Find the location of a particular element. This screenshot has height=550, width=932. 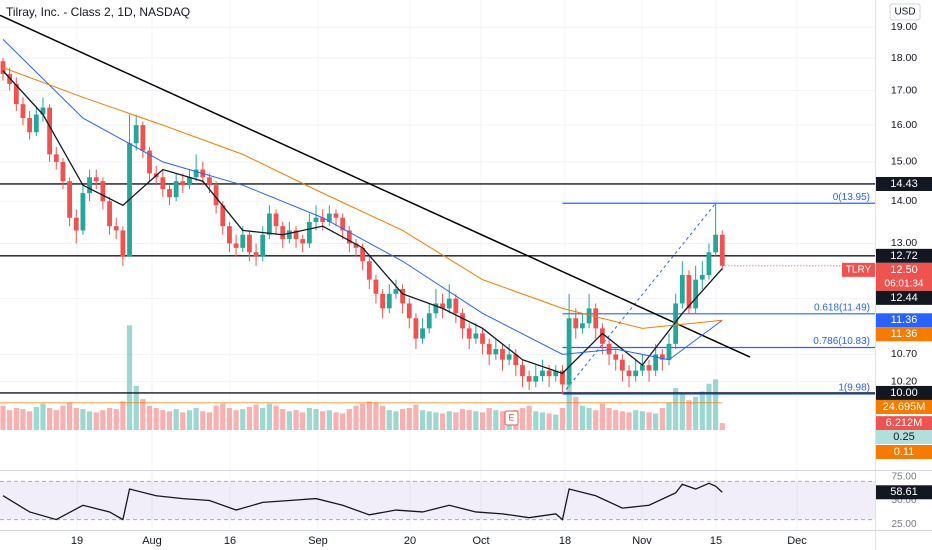

volume-label: 6.212M is located at coordinates (904, 423).